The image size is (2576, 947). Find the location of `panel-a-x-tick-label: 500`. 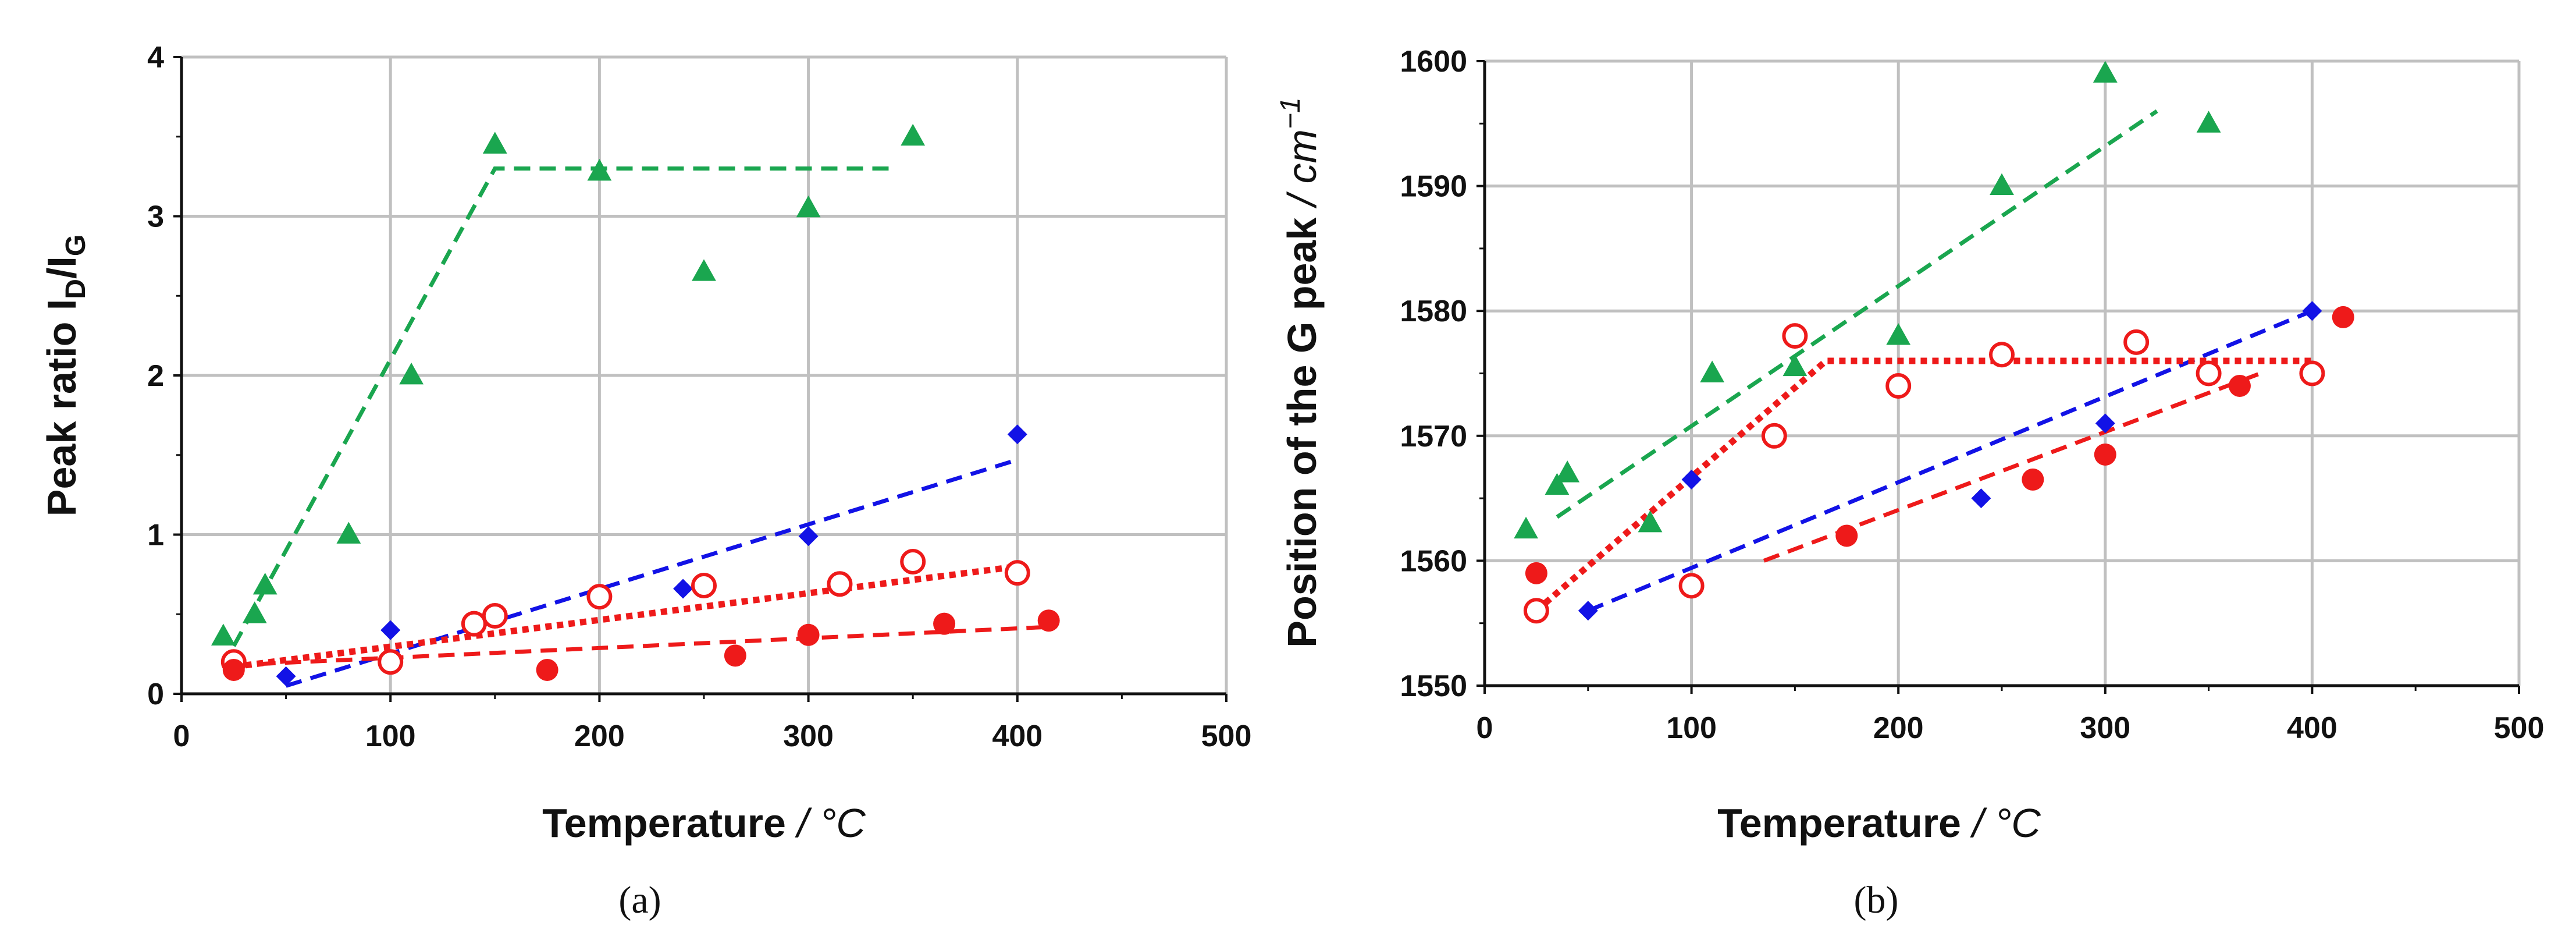

panel-a-x-tick-label: 500 is located at coordinates (1226, 736).